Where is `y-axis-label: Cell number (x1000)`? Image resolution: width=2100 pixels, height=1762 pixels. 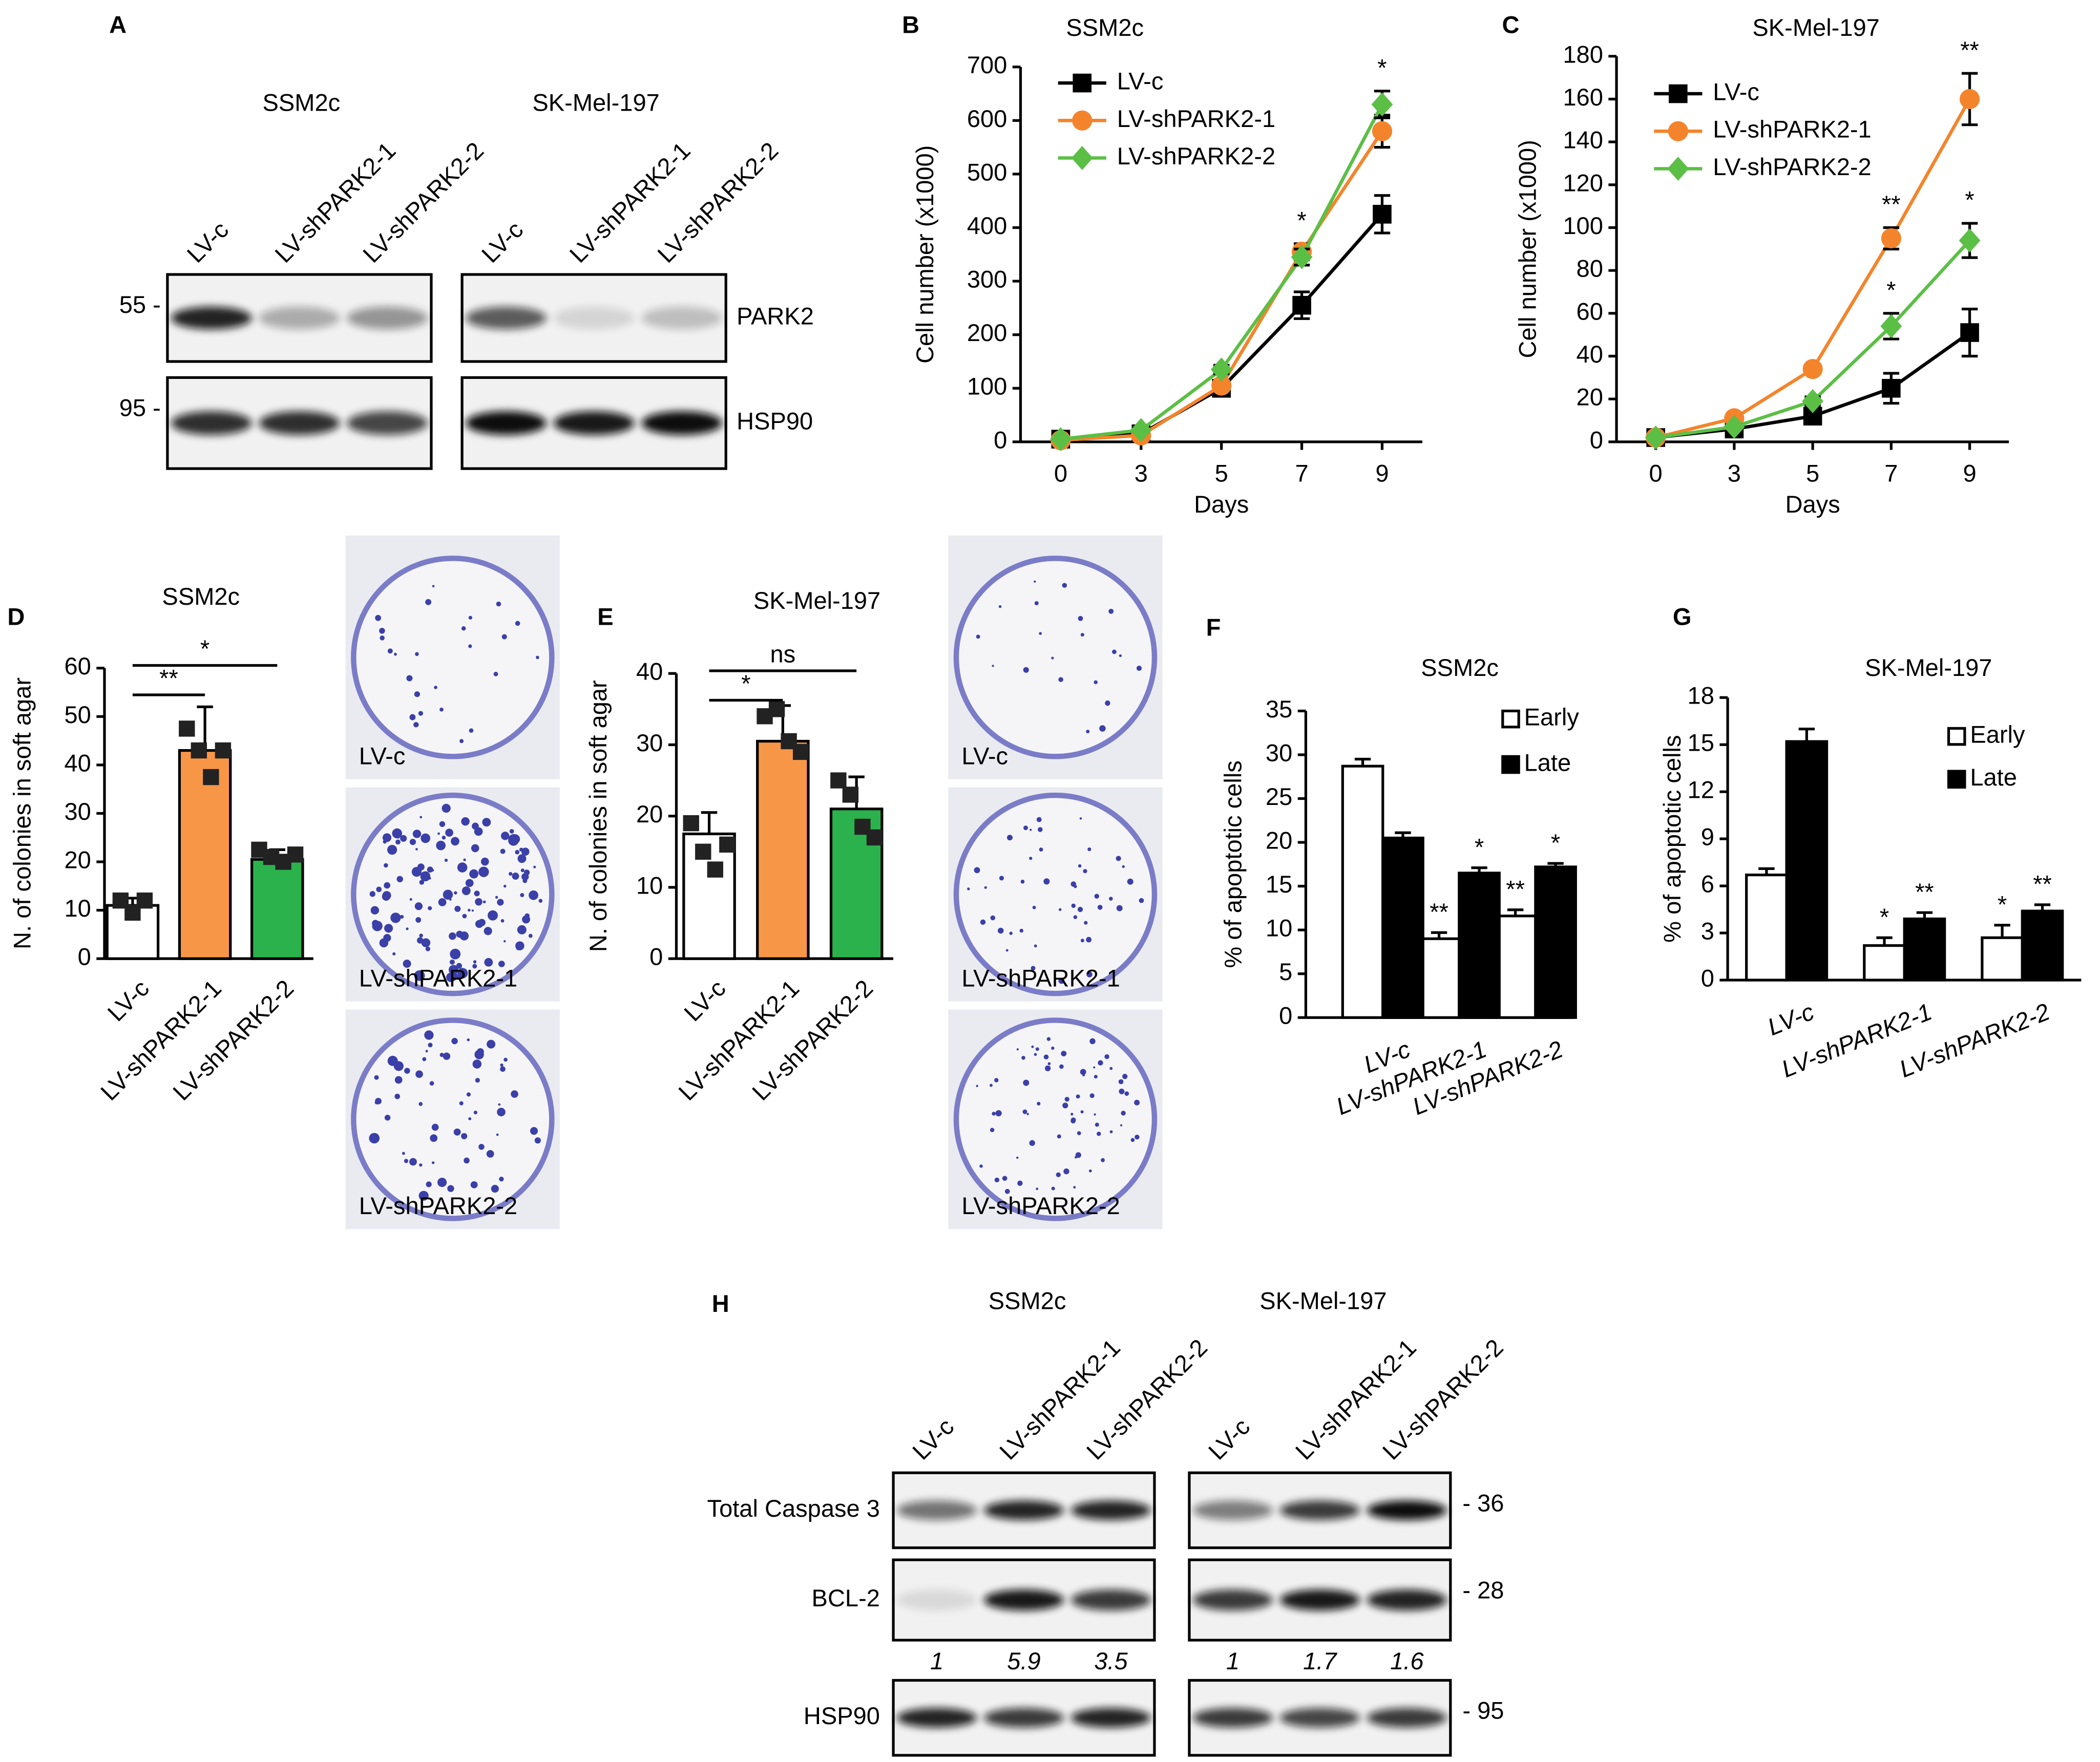 y-axis-label: Cell number (x1000) is located at coordinates (1527, 249).